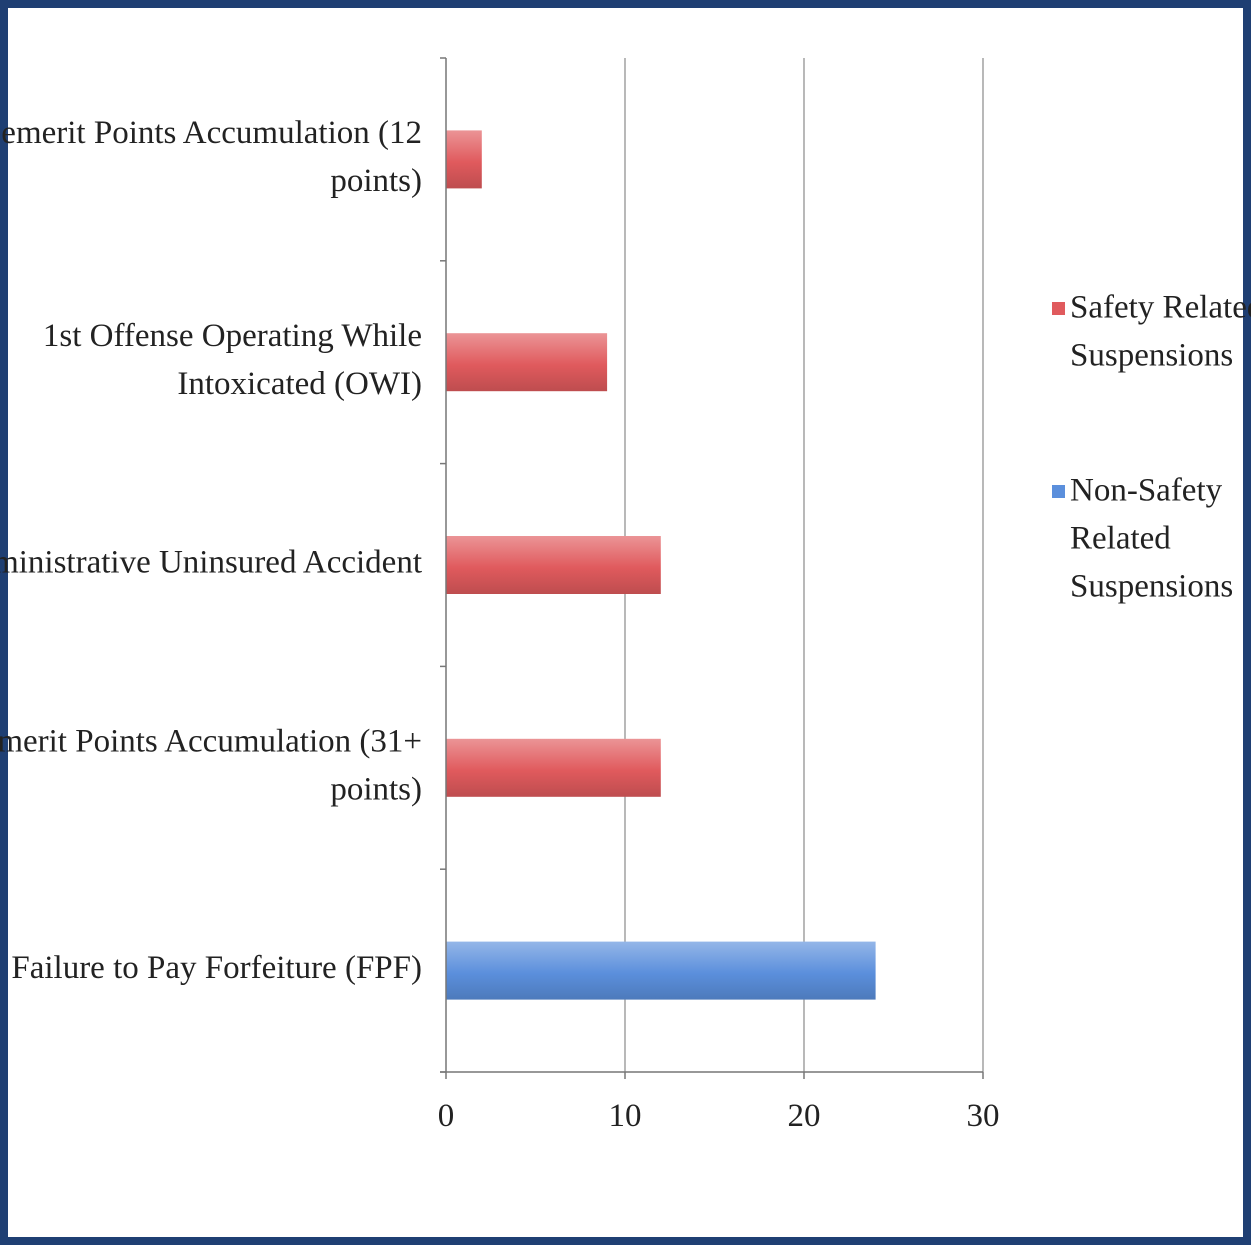 The image size is (1251, 1245). Describe the element at coordinates (446, 1116) in the screenshot. I see `x-tick-label: 0` at that location.